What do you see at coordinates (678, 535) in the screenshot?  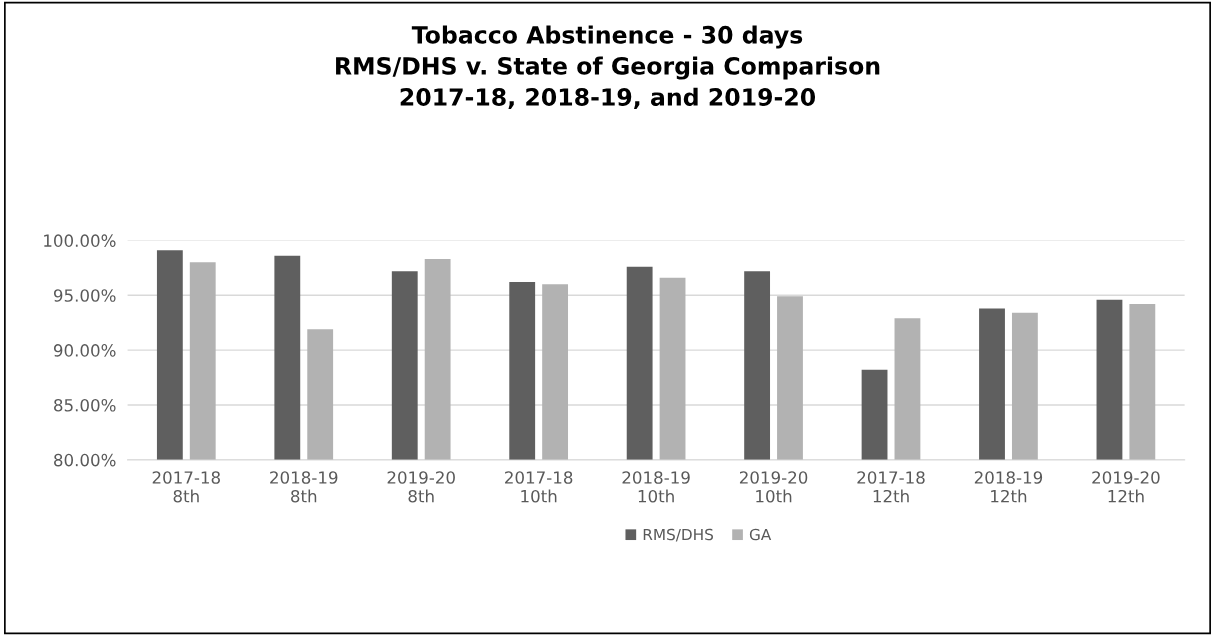 I see `legend-label: RMS/DHS` at bounding box center [678, 535].